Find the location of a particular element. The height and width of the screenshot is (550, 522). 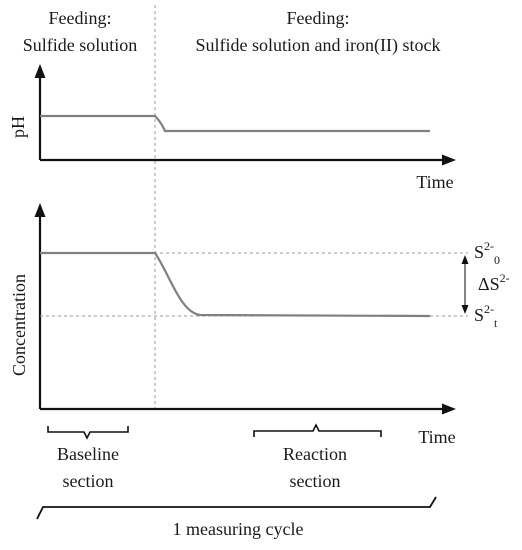

concentration-curve is located at coordinates (235, 284).